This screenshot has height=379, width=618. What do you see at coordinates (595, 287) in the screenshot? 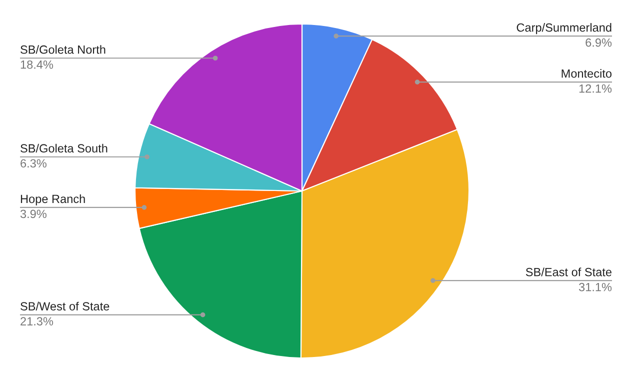
I see `data-label: 31.1%` at bounding box center [595, 287].